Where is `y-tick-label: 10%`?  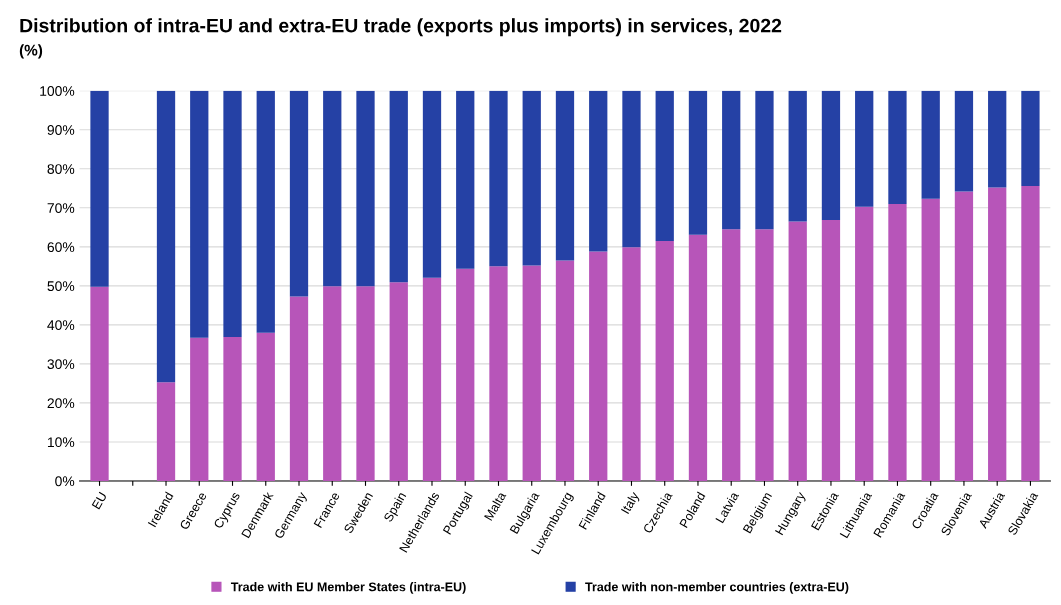 y-tick-label: 10% is located at coordinates (61, 442).